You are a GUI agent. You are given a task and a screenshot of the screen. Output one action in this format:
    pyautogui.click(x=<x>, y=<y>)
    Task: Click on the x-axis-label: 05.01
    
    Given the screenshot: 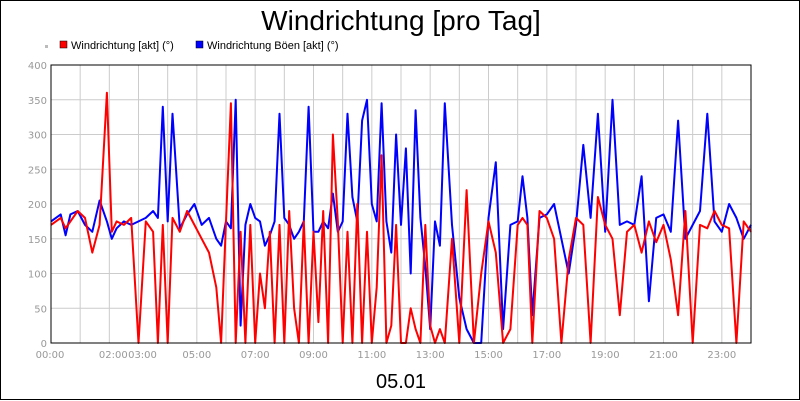 What is the action you would take?
    pyautogui.click(x=401, y=382)
    